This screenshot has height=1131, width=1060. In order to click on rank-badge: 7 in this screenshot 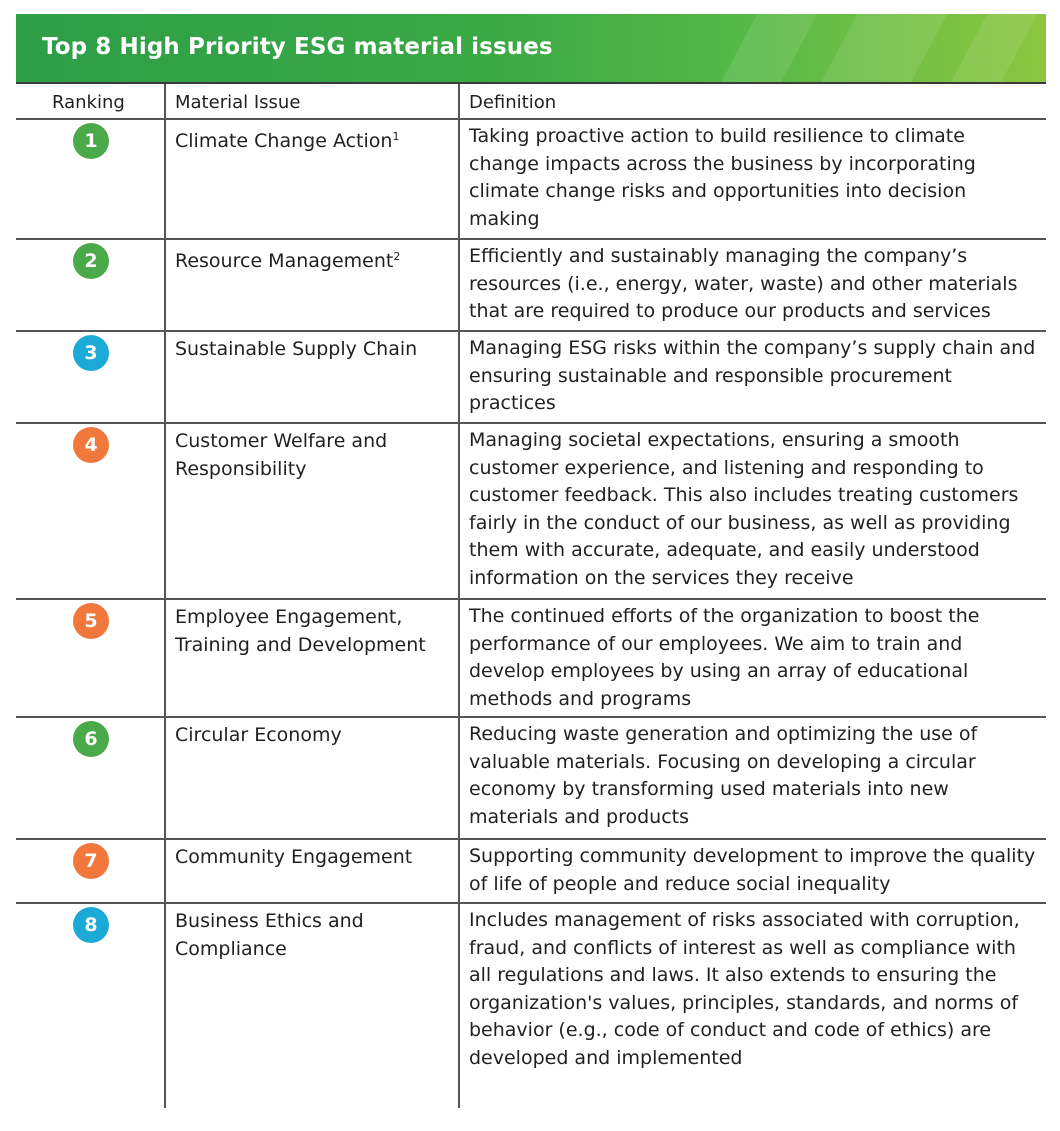, I will do `click(91, 861)`.